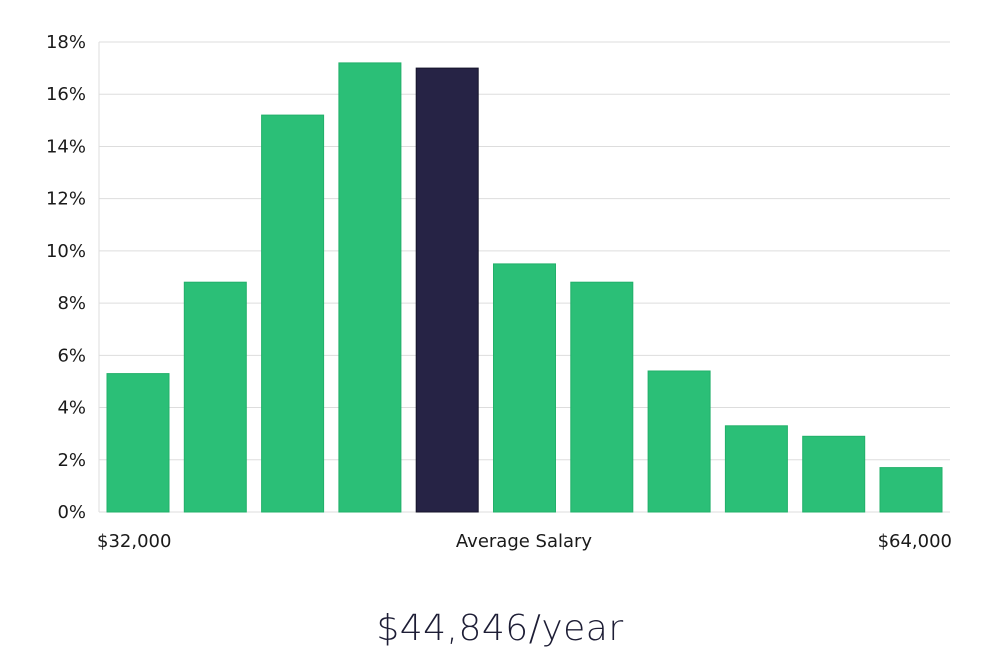 The image size is (1000, 660). I want to click on y-tick-label-0: 0%, so click(71, 512).